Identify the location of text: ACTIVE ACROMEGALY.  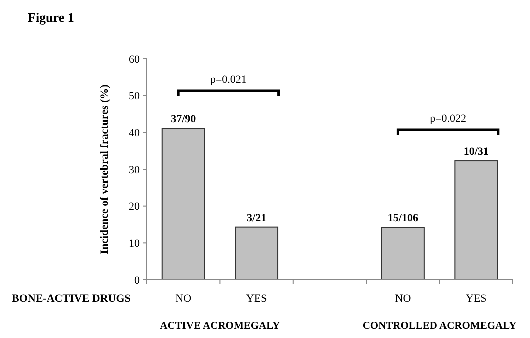
(220, 326).